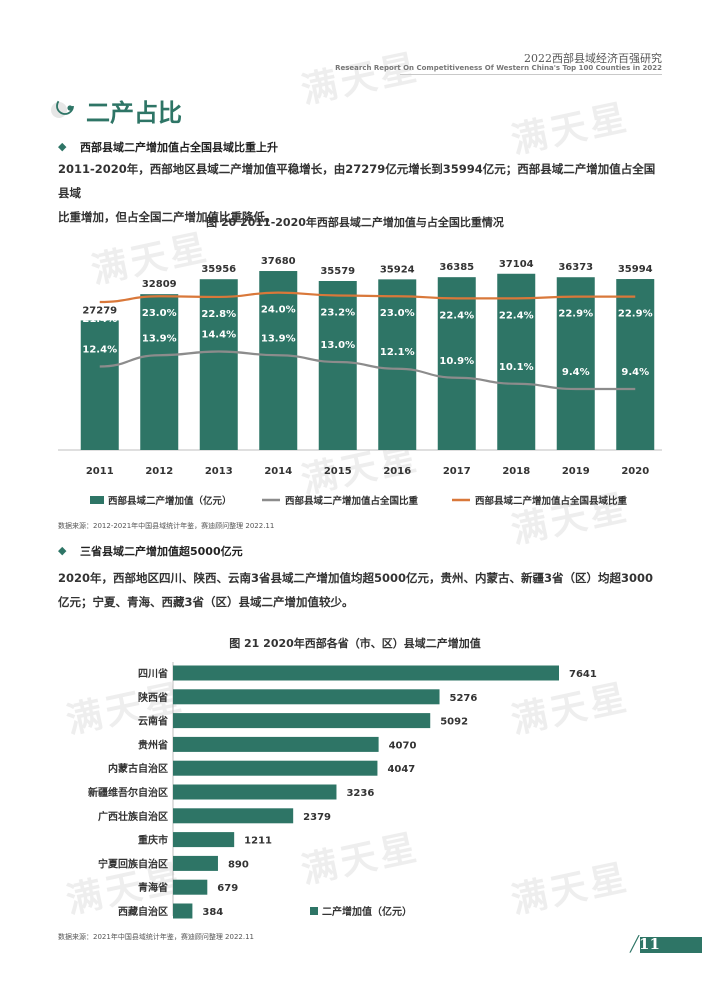 Image resolution: width=710 pixels, height=1004 pixels. Describe the element at coordinates (671, 945) in the screenshot. I see `page-number-bar` at that location.